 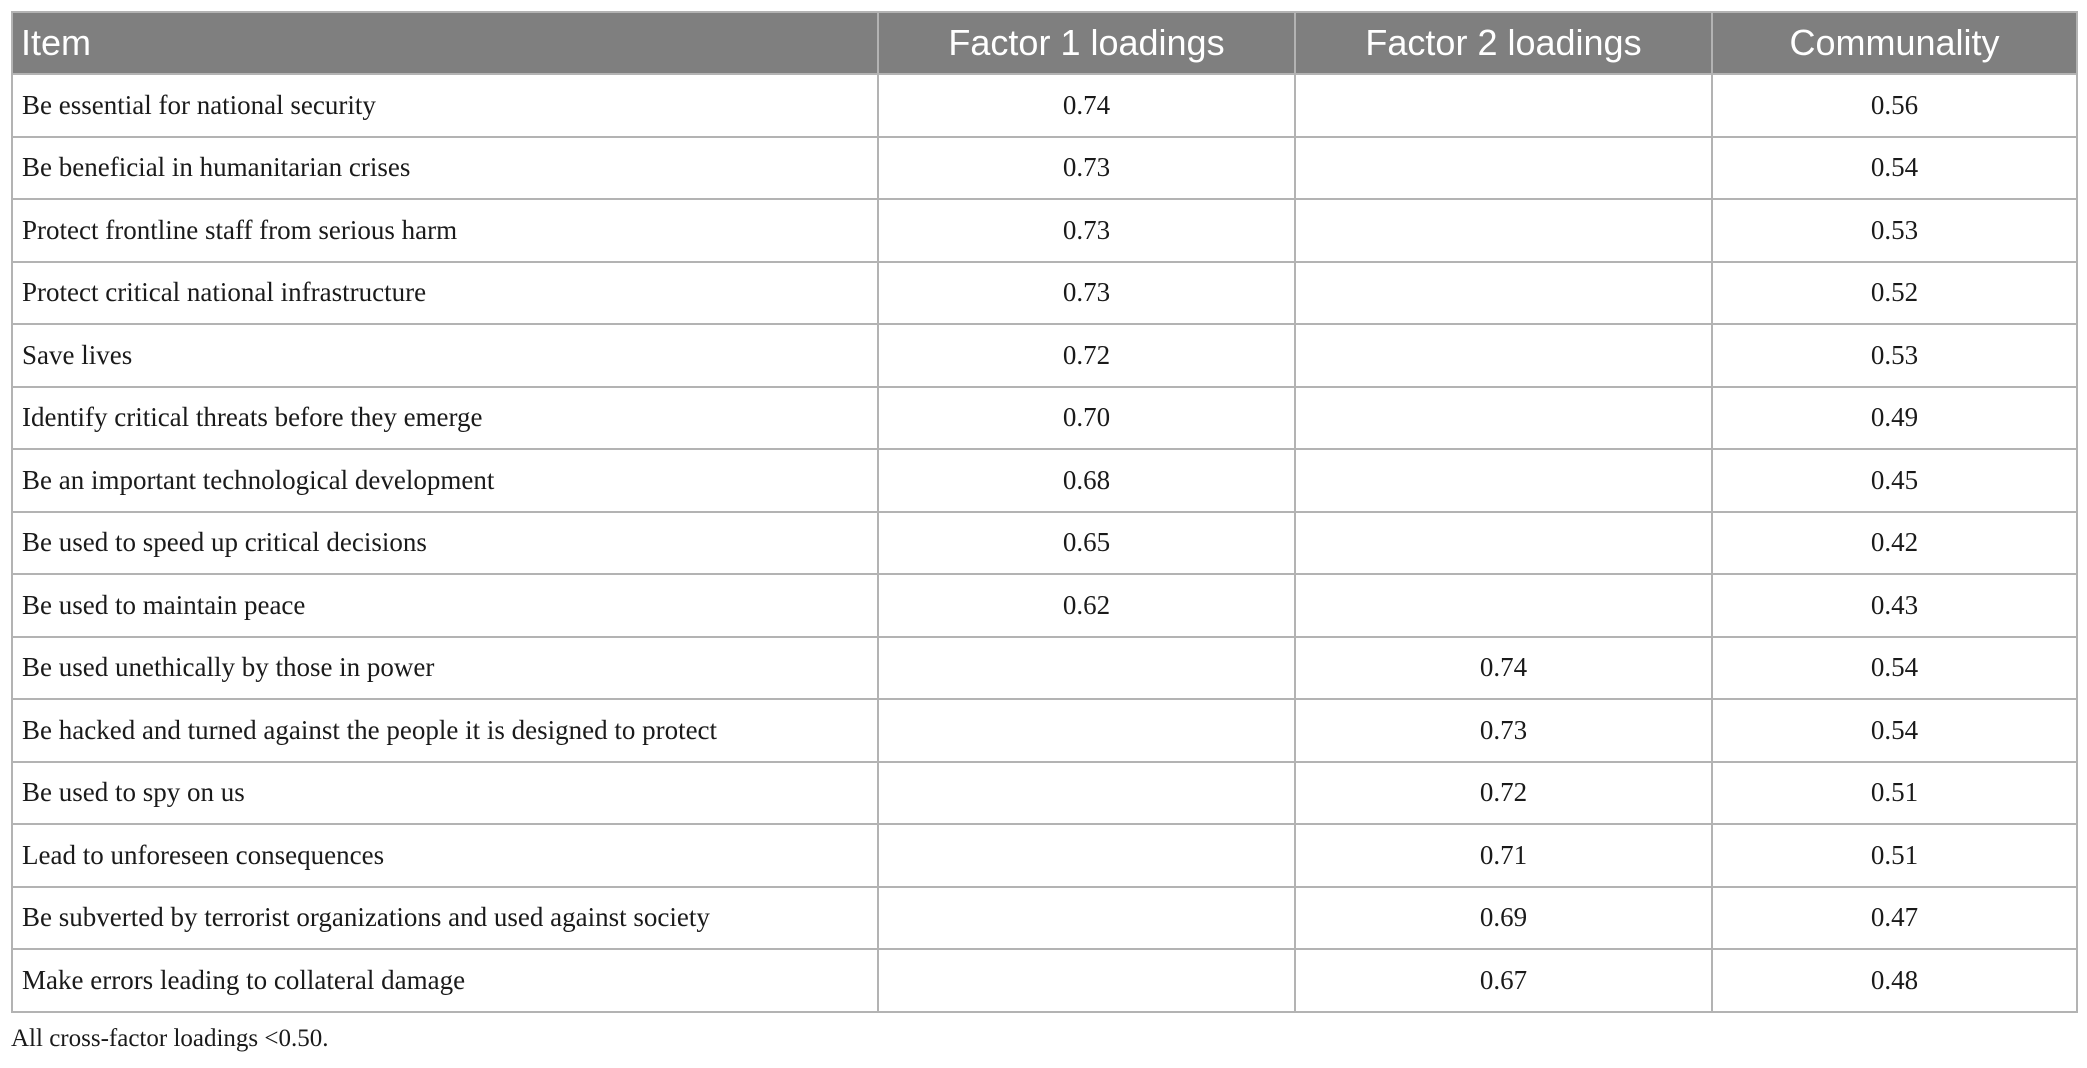 What do you see at coordinates (1503, 980) in the screenshot?
I see `factor-2-loading-cell: 0.67` at bounding box center [1503, 980].